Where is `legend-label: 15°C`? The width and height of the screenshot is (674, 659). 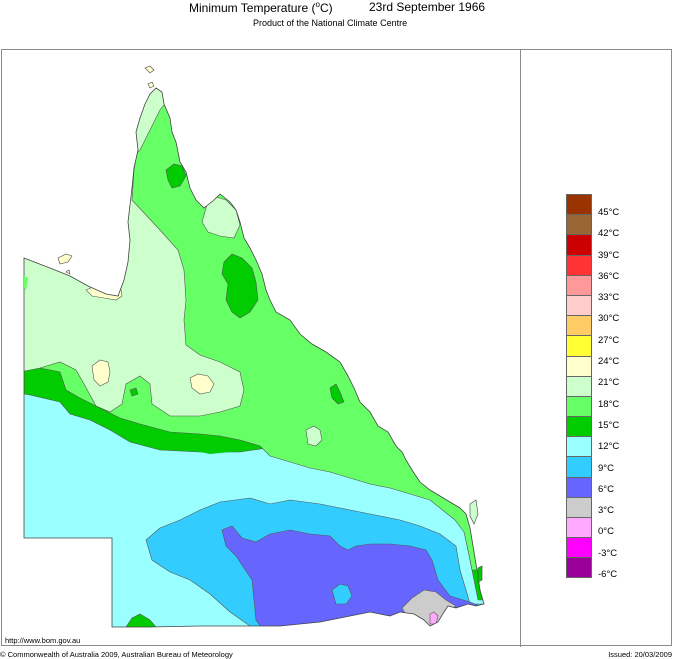 legend-label: 15°C is located at coordinates (609, 425).